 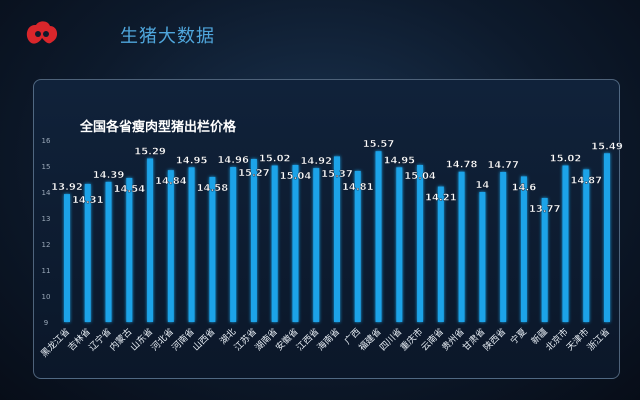 What do you see at coordinates (495, 340) in the screenshot?
I see `x-tick-label: 陕西省` at bounding box center [495, 340].